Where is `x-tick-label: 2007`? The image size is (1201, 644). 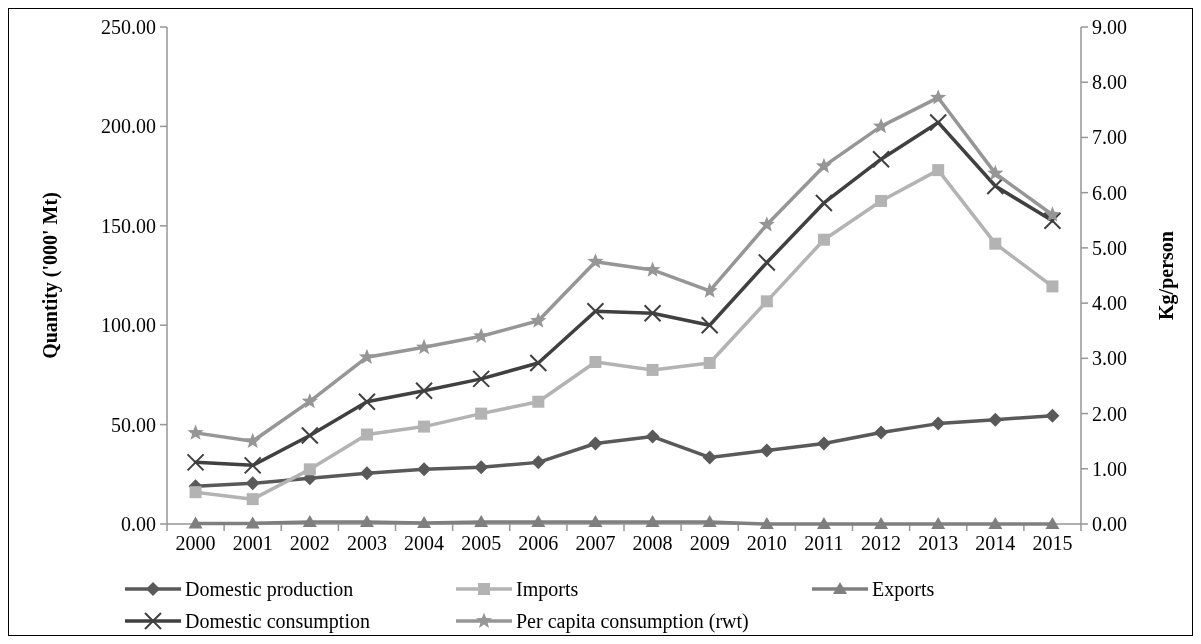 x-tick-label: 2007 is located at coordinates (595, 543).